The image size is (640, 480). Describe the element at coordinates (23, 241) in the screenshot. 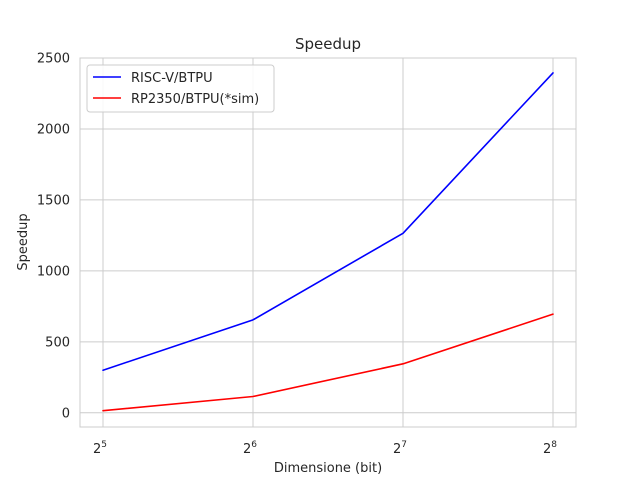

I see `y-axis-label: Speedup` at that location.